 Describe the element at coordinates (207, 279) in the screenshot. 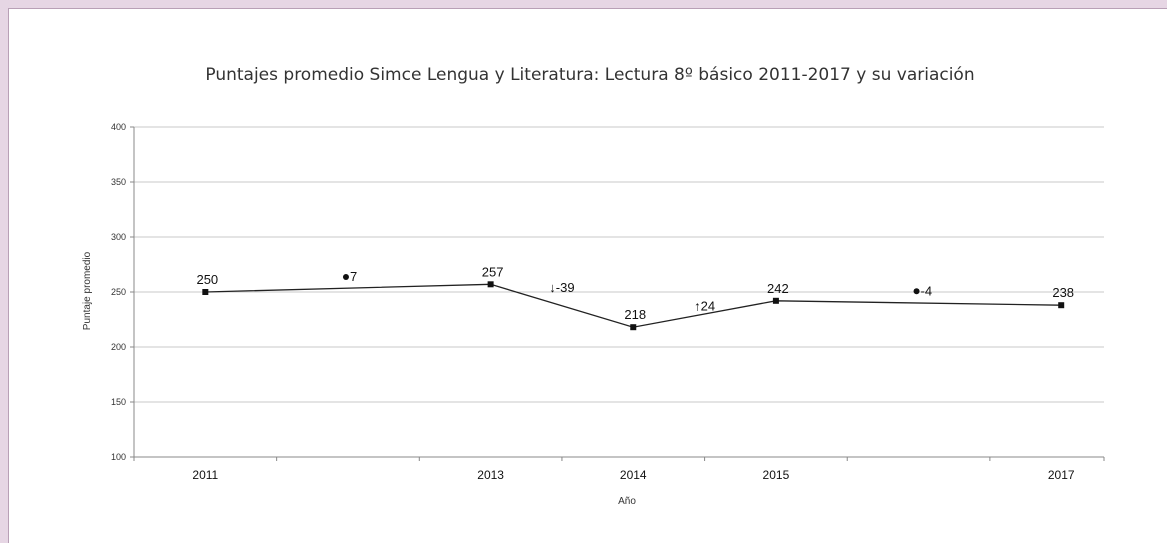

I see `data-label: 250` at that location.